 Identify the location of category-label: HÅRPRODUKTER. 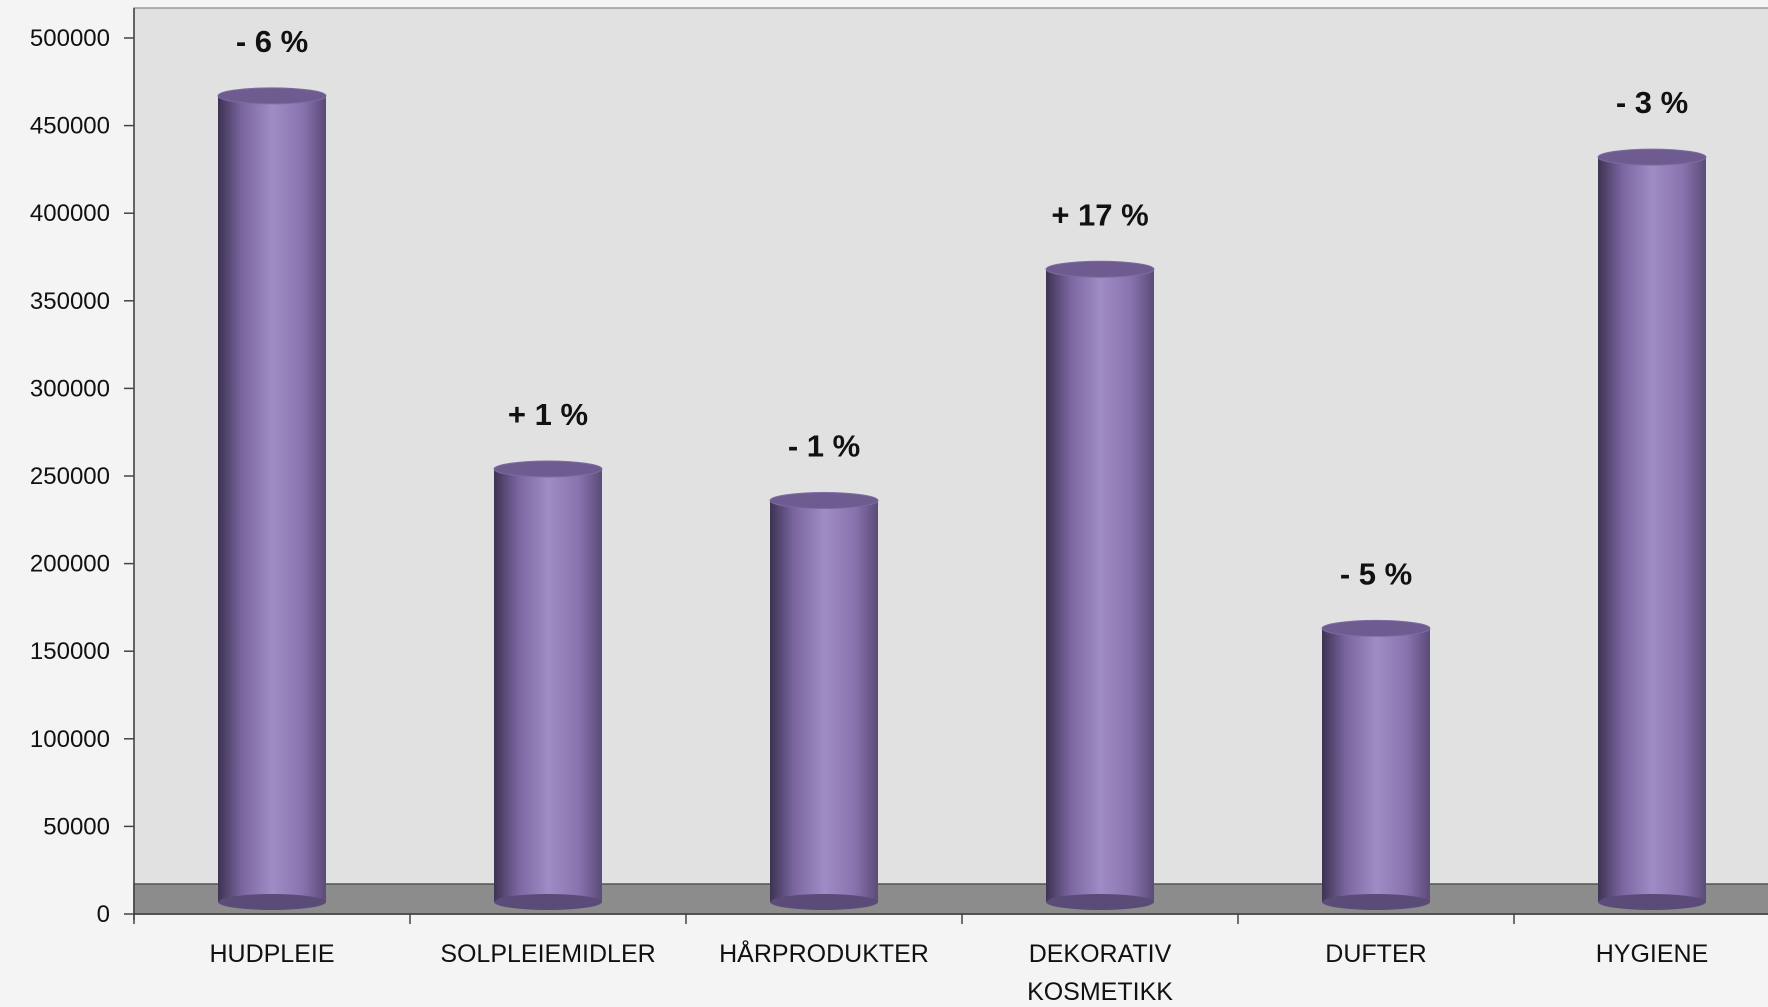
(824, 953).